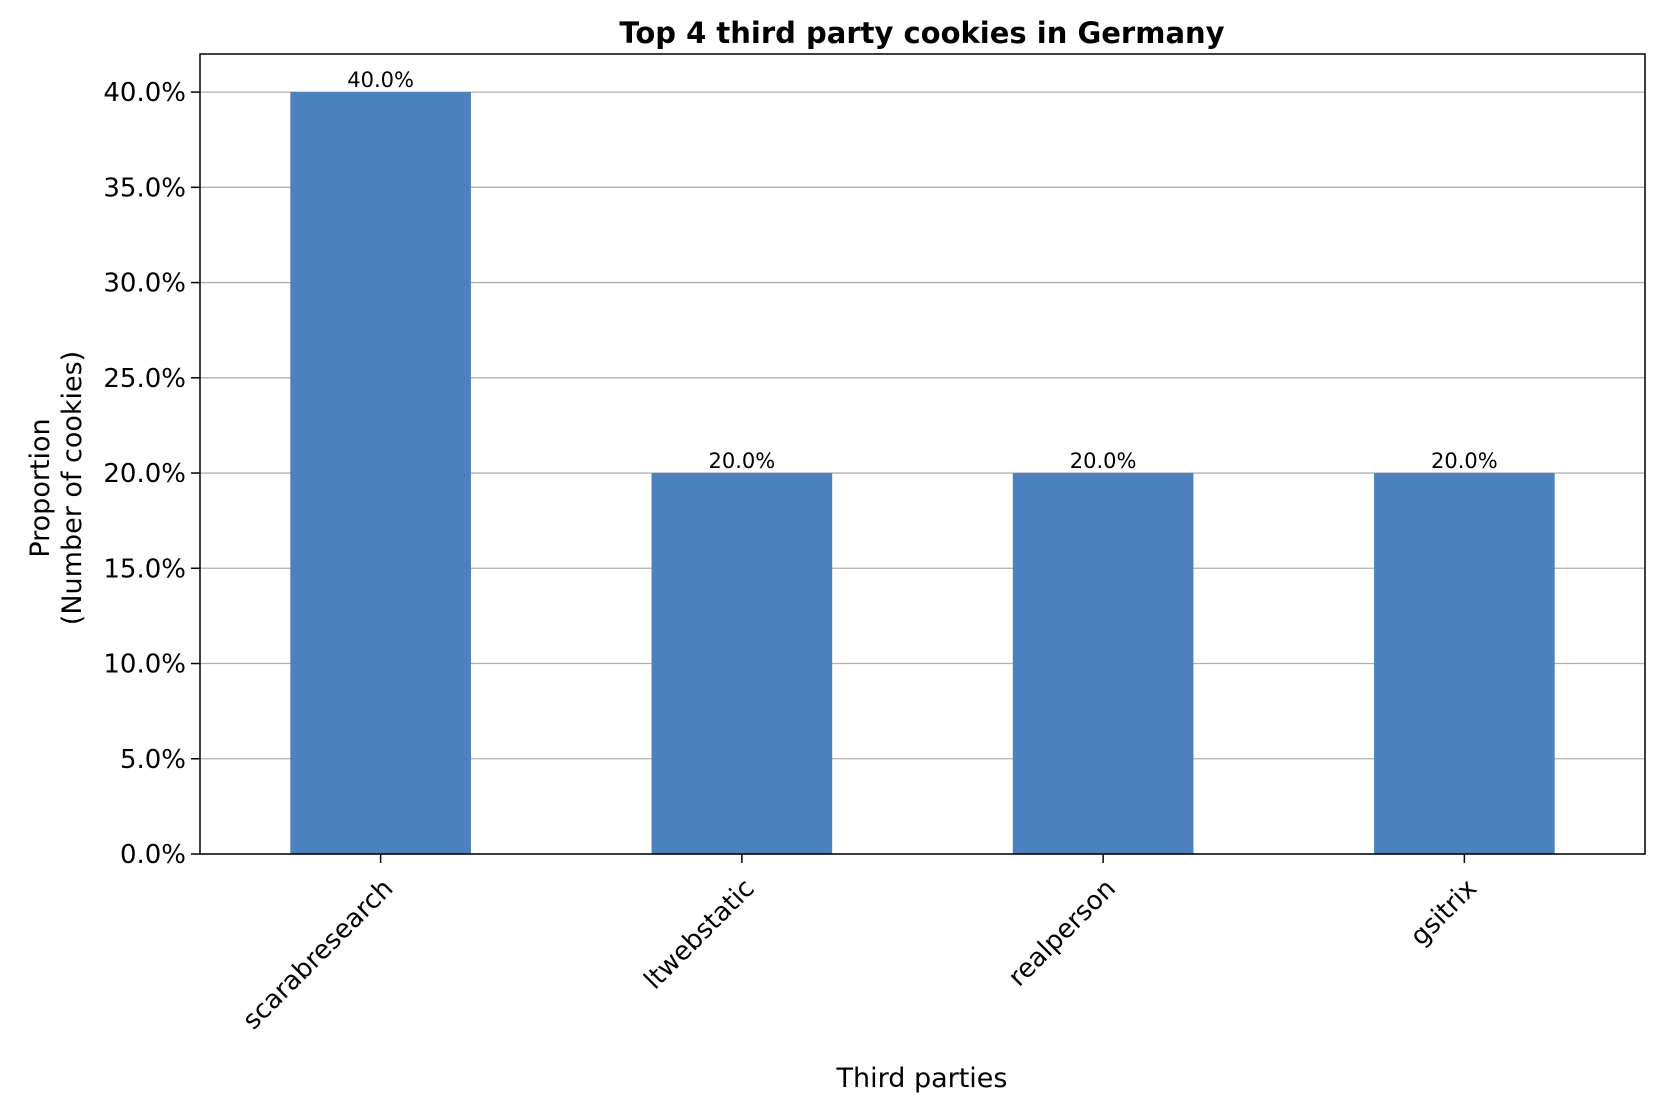 This screenshot has width=1661, height=1107. I want to click on y-axis-label-line-2: (Number of cookies), so click(72, 488).